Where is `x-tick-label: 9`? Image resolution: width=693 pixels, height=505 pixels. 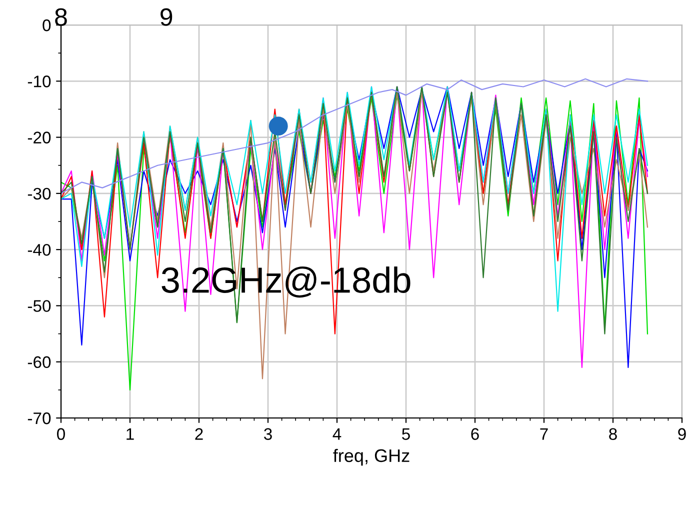
x-tick-label: 9 is located at coordinates (682, 434).